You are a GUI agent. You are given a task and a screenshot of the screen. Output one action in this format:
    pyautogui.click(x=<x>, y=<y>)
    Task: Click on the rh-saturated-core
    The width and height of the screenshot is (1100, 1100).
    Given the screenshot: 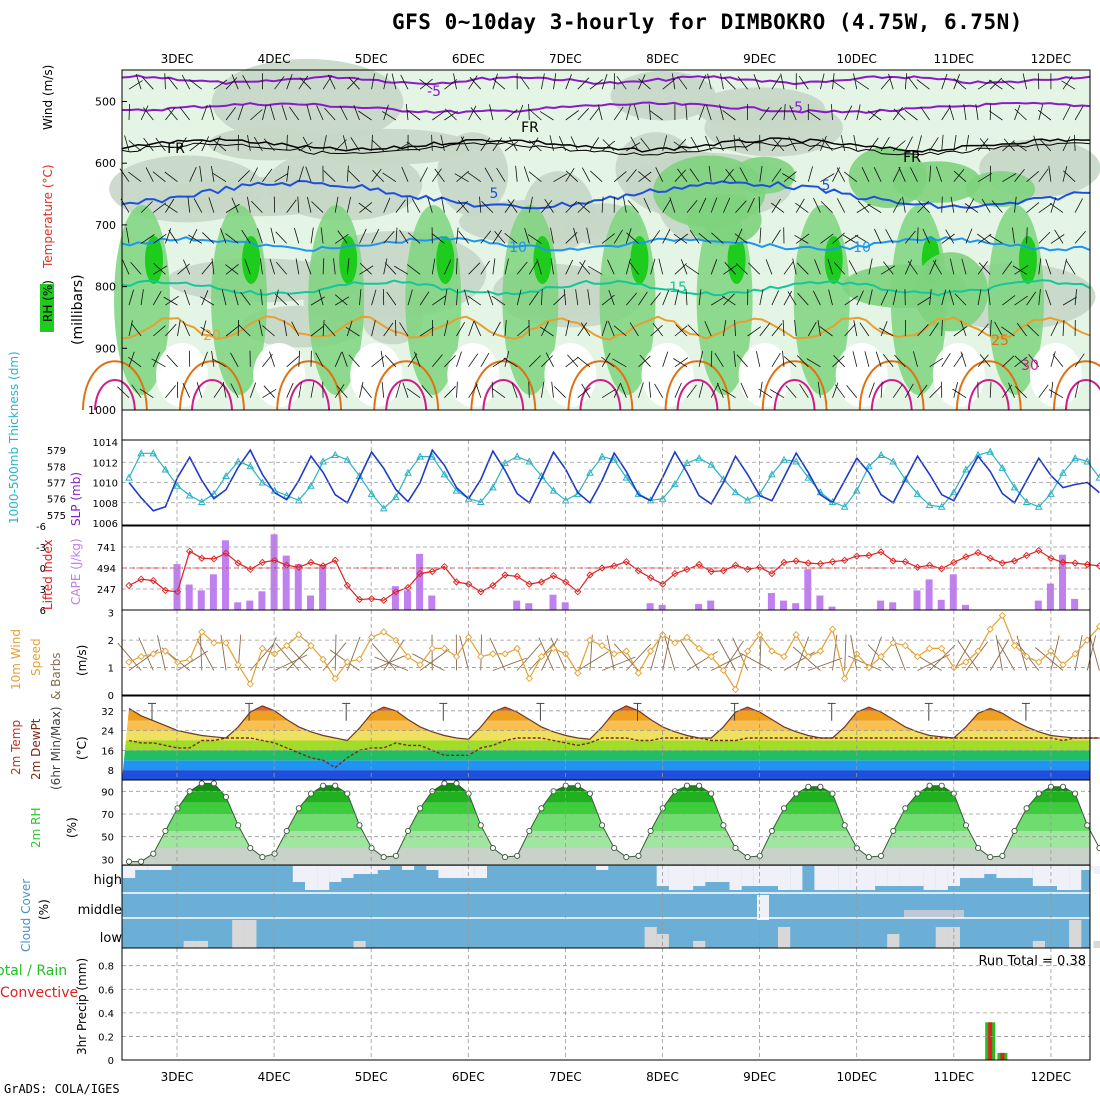 What is the action you would take?
    pyautogui.click(x=639, y=260)
    